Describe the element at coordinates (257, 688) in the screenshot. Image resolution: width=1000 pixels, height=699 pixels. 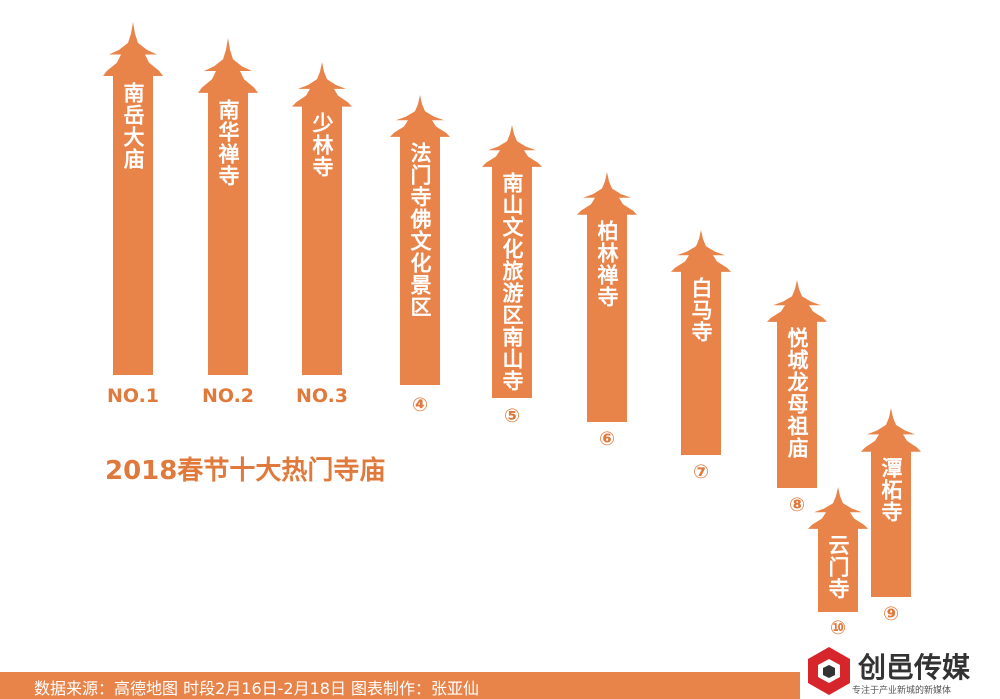
I see `source: 数据来源：高德地图 时段2月16日-2月18日 图表制作：张亚仙` at that location.